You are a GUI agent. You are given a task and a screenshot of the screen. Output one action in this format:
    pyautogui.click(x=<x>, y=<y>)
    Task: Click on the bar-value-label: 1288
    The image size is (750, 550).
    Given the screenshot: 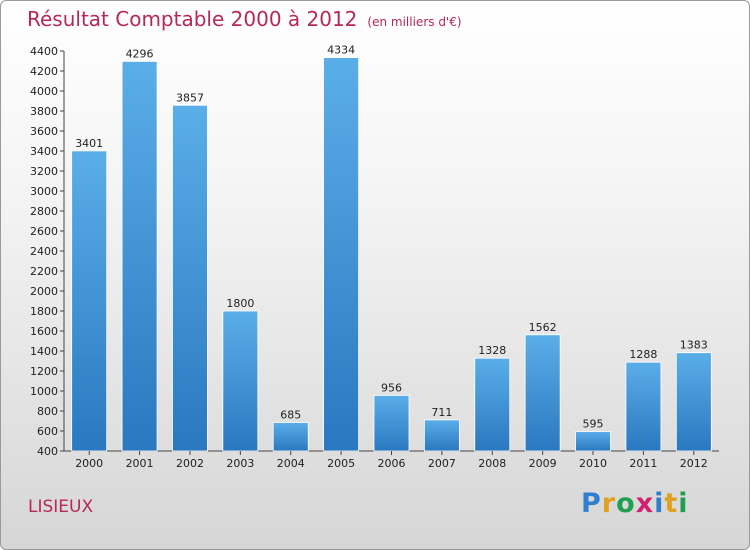 What is the action you would take?
    pyautogui.click(x=643, y=354)
    